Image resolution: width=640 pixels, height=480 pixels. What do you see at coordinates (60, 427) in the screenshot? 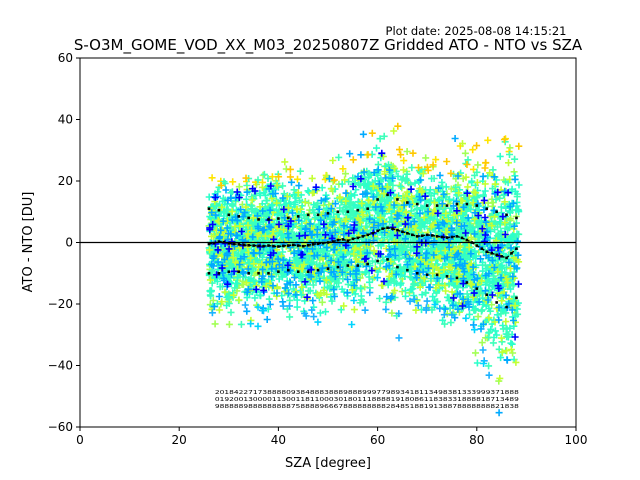
I see `y-tick-label: −60` at bounding box center [60, 427].